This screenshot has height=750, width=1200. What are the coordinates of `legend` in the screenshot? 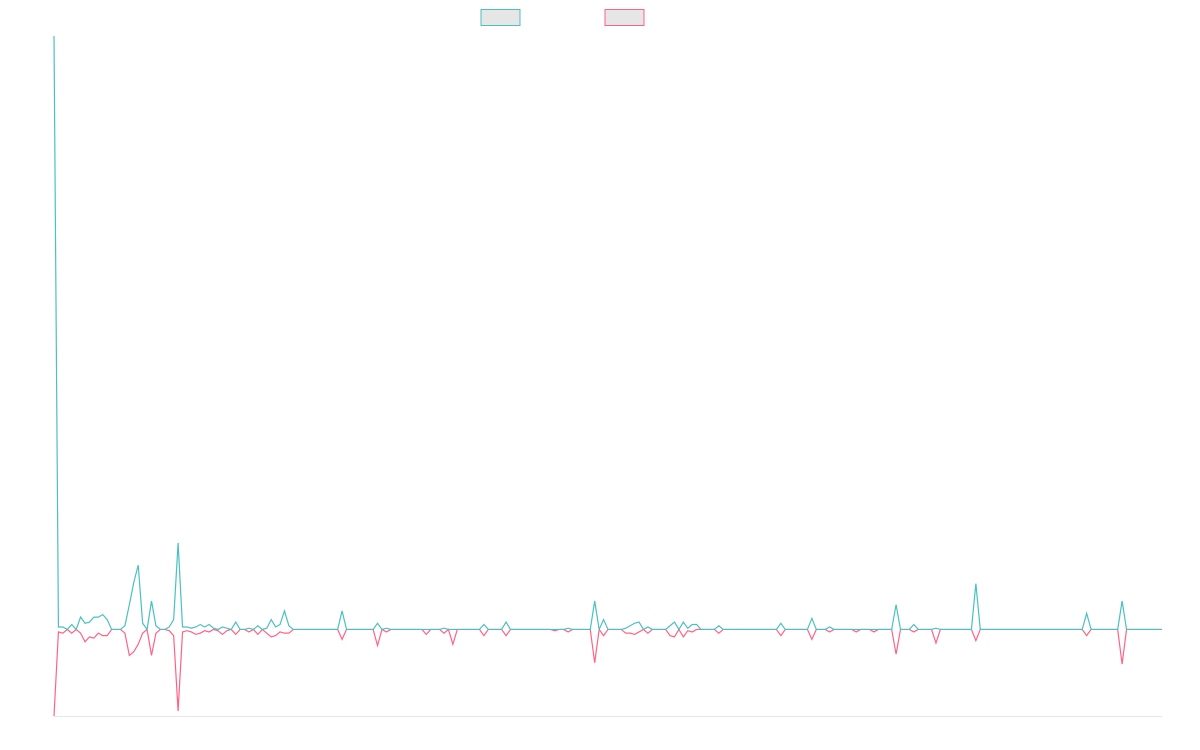 It's located at (562, 17).